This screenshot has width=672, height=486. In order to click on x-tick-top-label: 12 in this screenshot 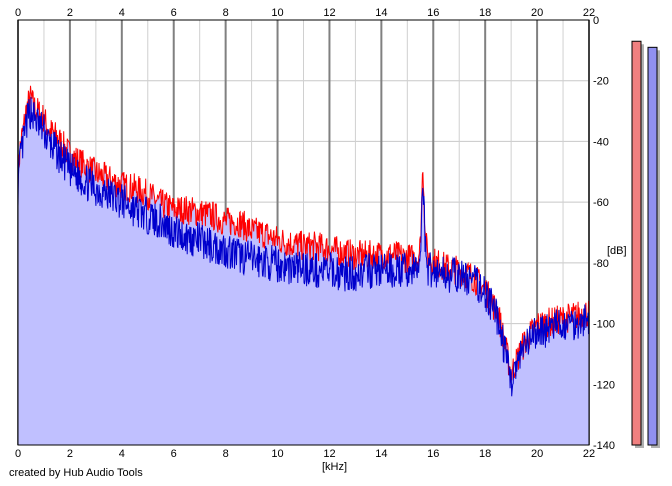, I will do `click(329, 13)`.